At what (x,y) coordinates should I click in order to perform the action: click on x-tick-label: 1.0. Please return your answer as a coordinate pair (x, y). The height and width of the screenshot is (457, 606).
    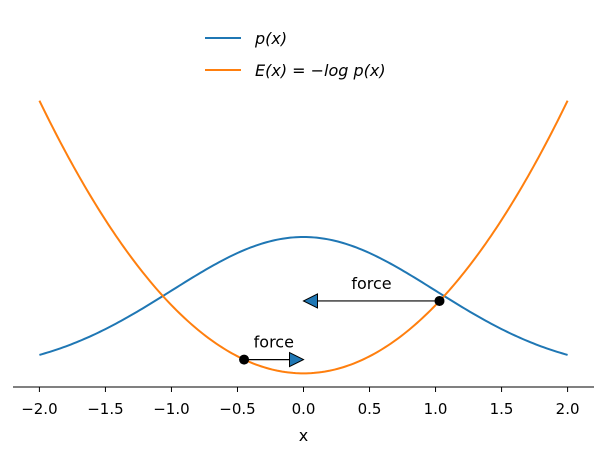
    Looking at the image, I should click on (436, 409).